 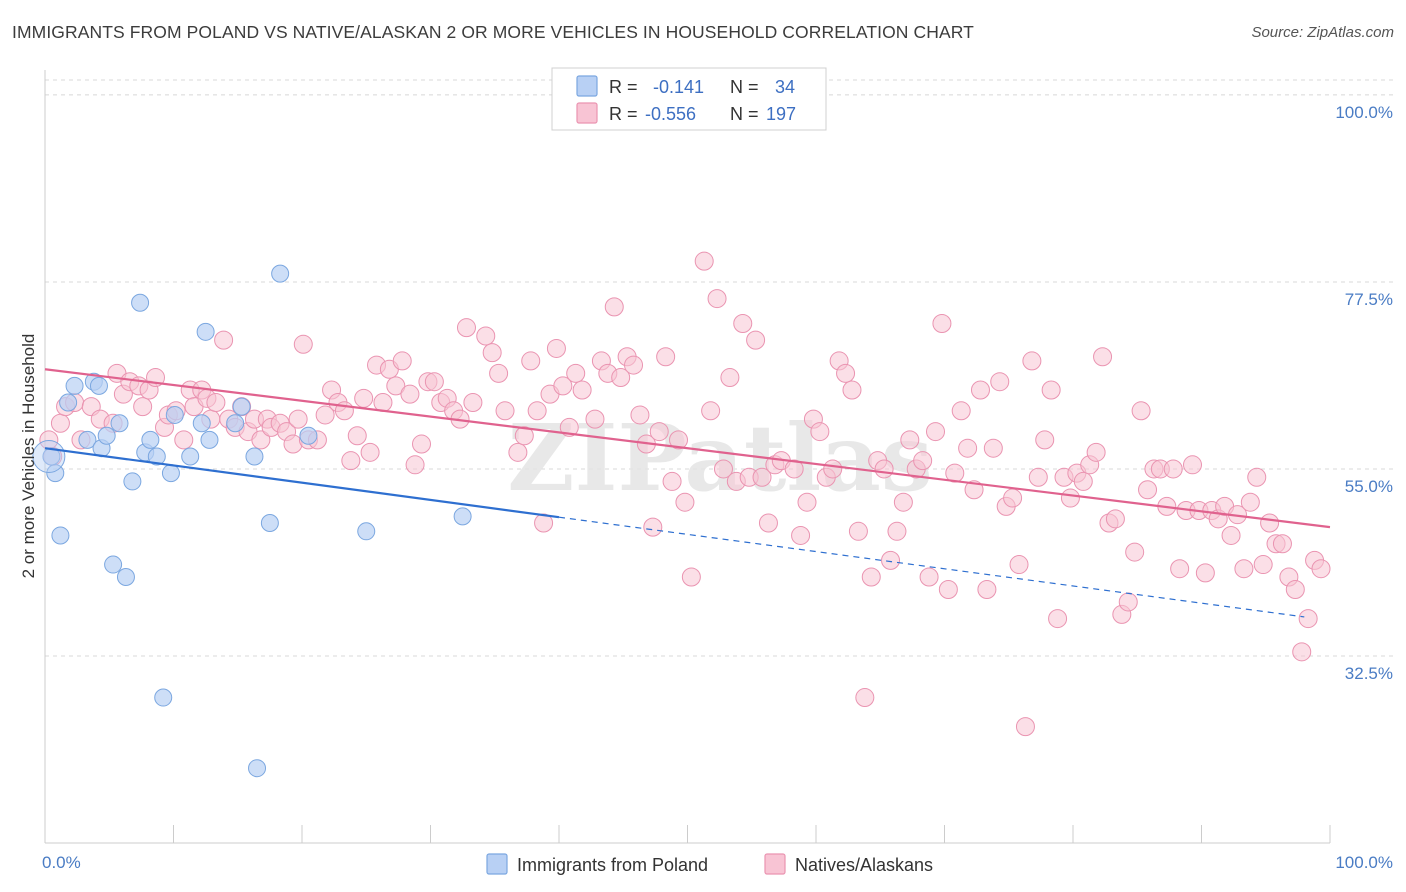 What do you see at coordinates (61, 862) in the screenshot?
I see `x-tick-label: 0.0%` at bounding box center [61, 862].